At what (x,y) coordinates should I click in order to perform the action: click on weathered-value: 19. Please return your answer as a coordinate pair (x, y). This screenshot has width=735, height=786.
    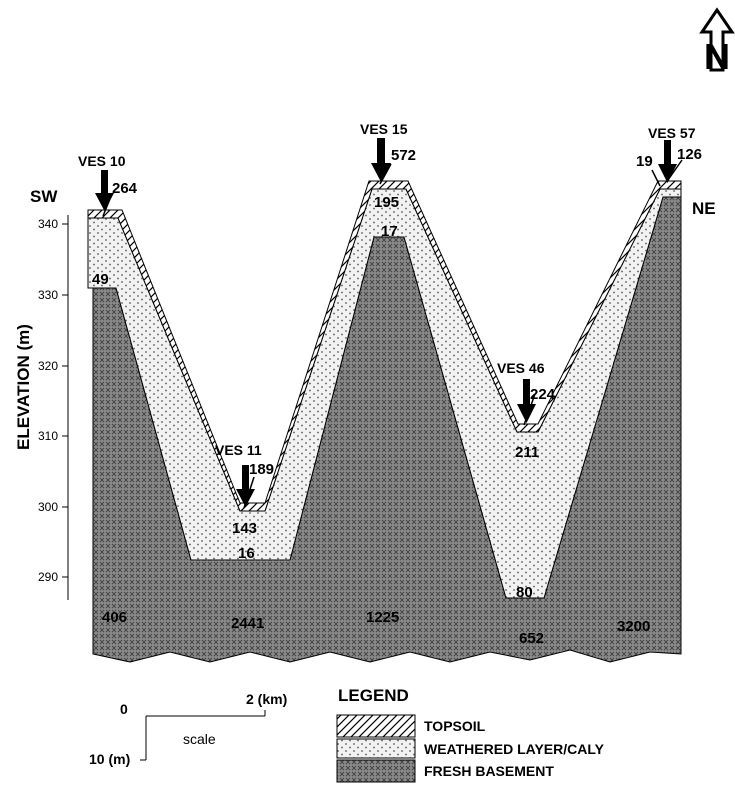
    Looking at the image, I should click on (644, 161).